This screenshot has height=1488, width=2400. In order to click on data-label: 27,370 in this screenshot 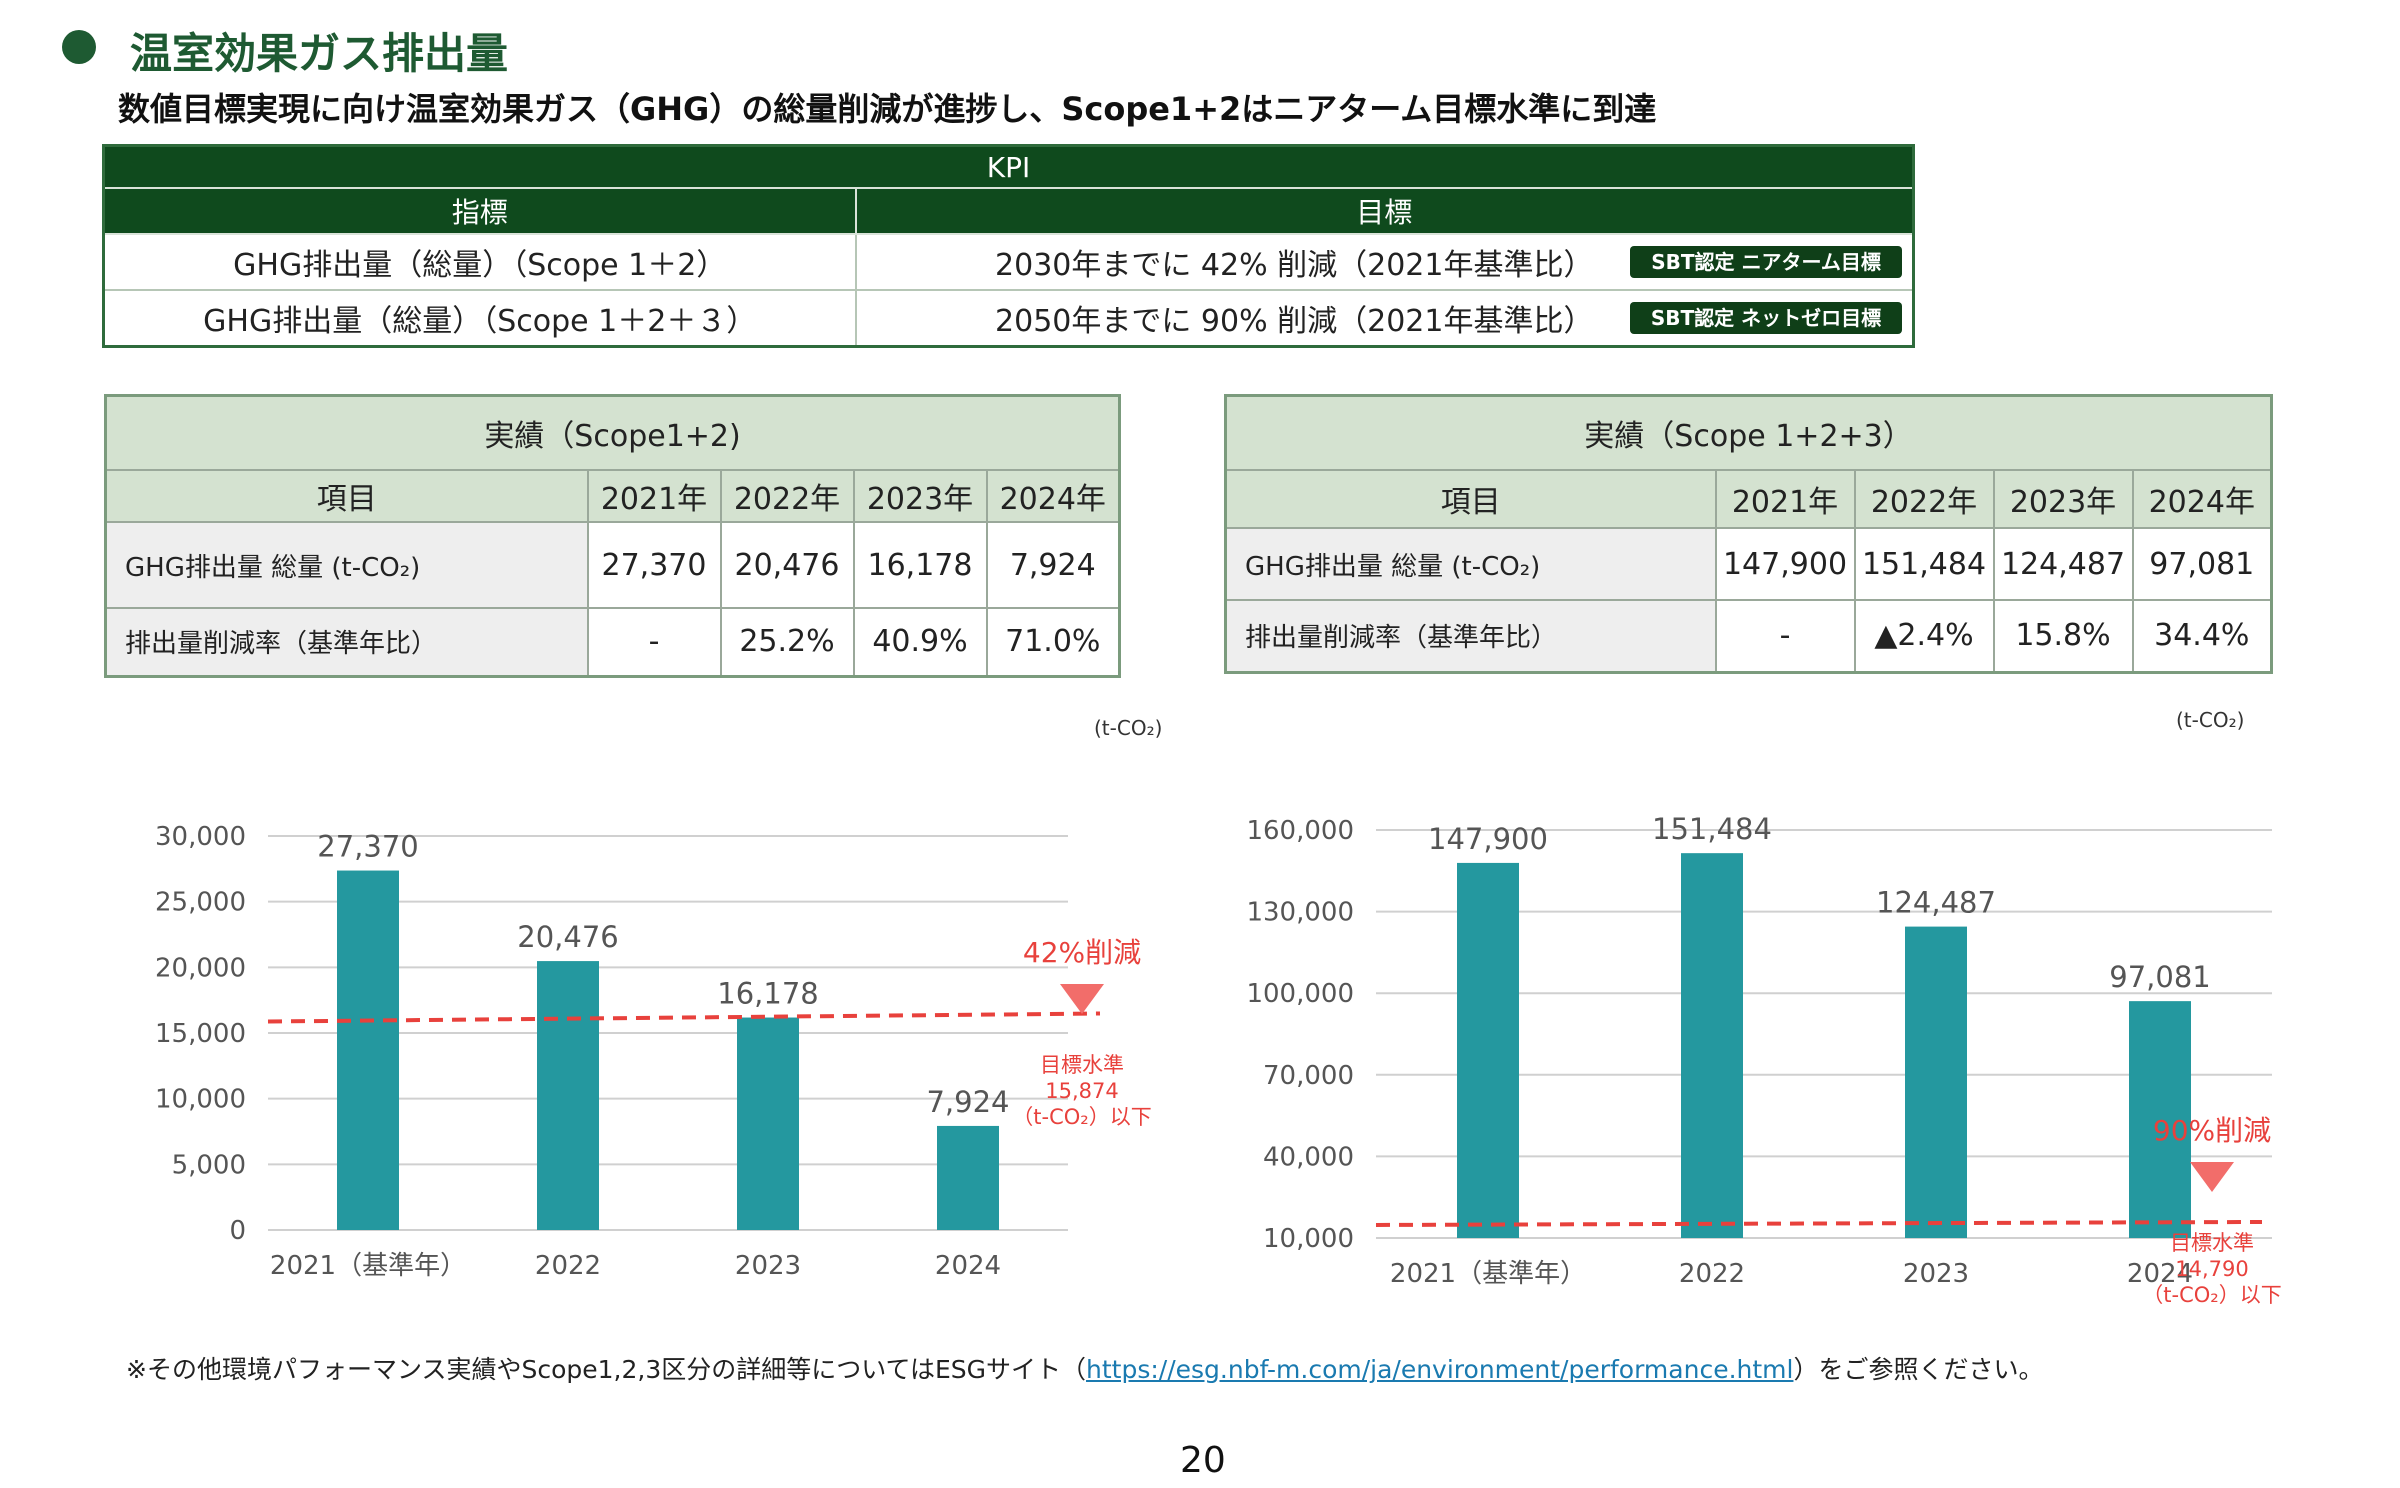, I will do `click(367, 847)`.